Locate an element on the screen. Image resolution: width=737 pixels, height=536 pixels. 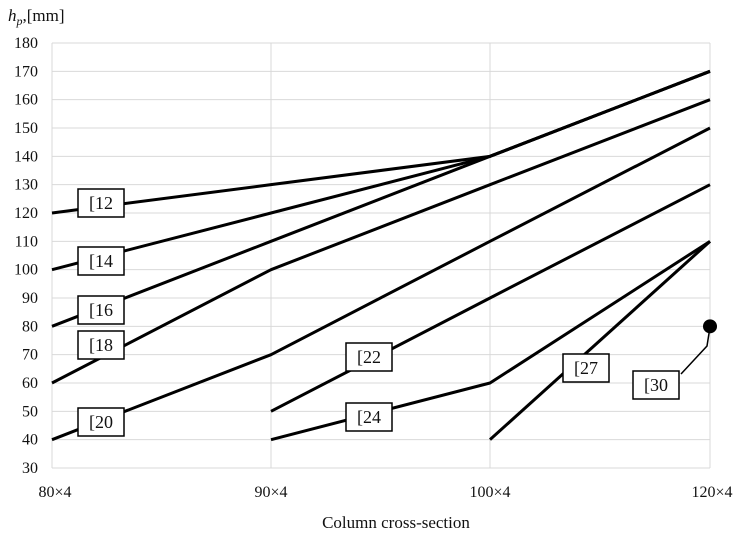
y-tick-label: 60 is located at coordinates (30, 383).